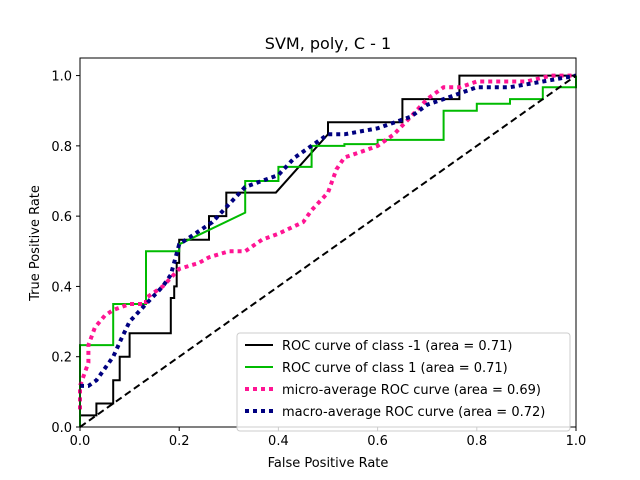  Describe the element at coordinates (179, 441) in the screenshot. I see `x-tick-label: 0.2` at that location.